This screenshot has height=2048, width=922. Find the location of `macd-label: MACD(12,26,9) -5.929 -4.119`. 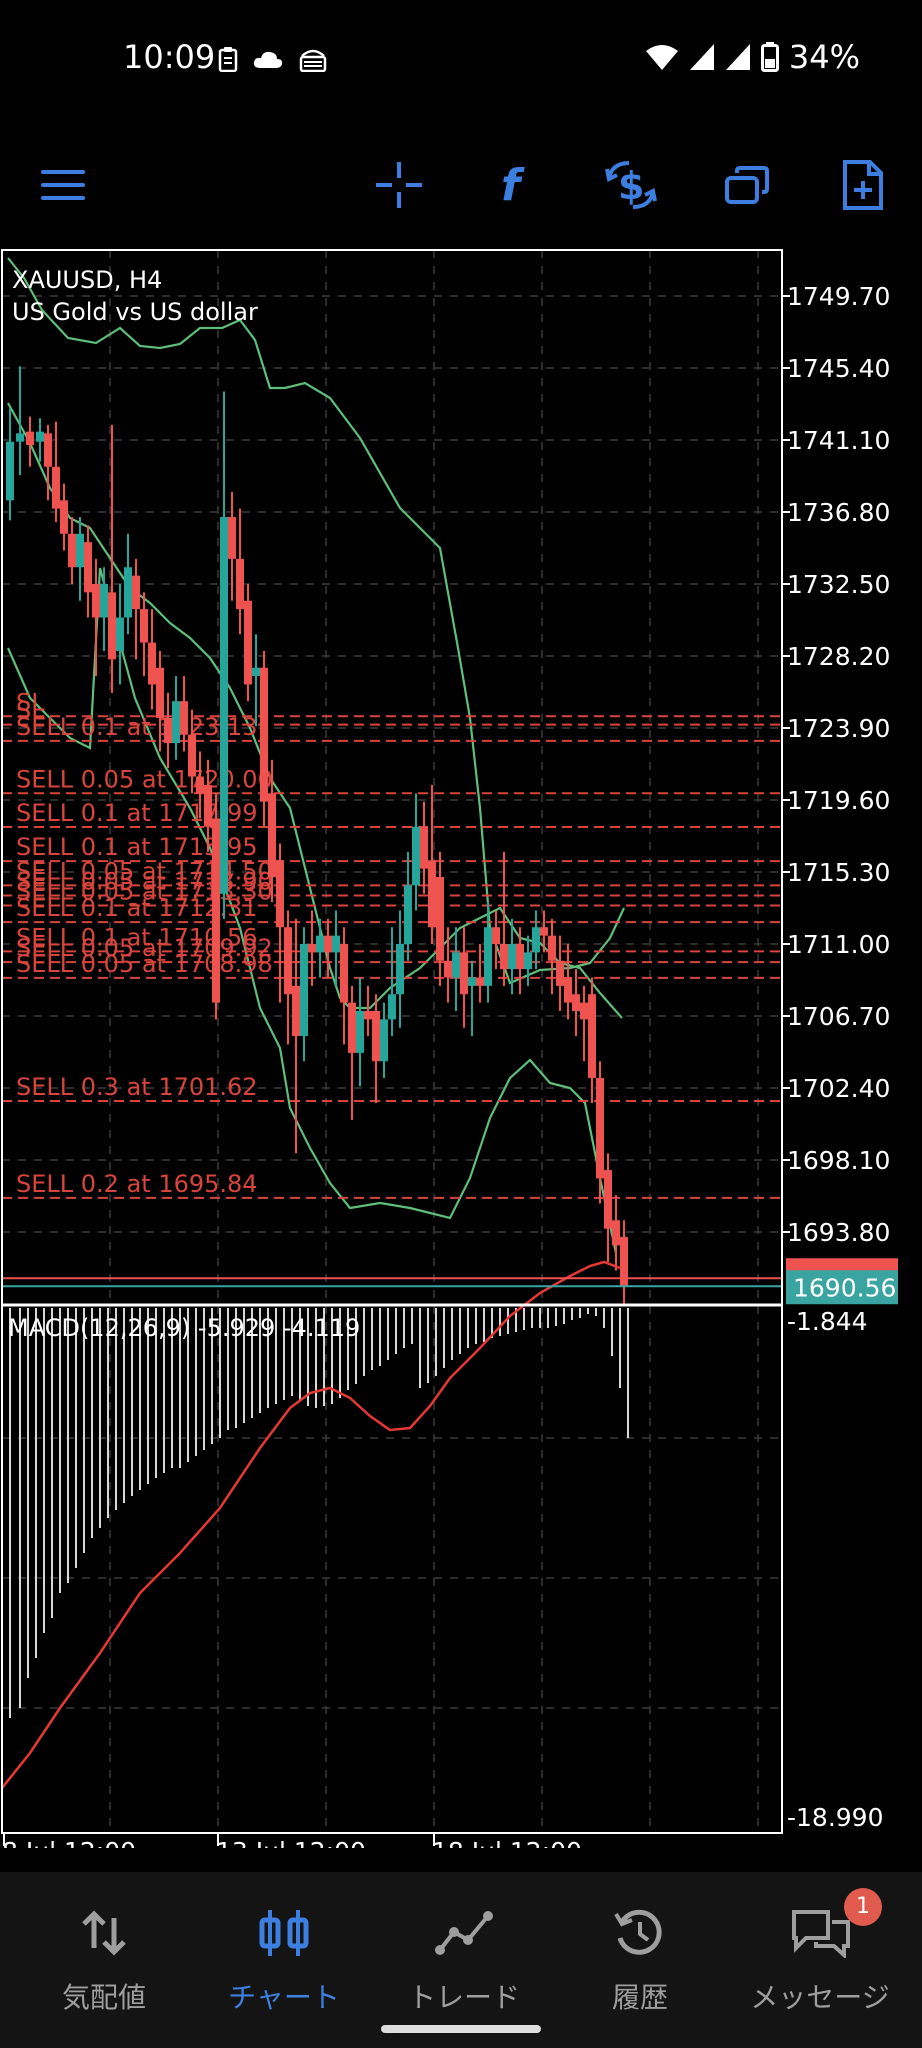

macd-label: MACD(12,26,9) -5.929 -4.119 is located at coordinates (184, 1328).